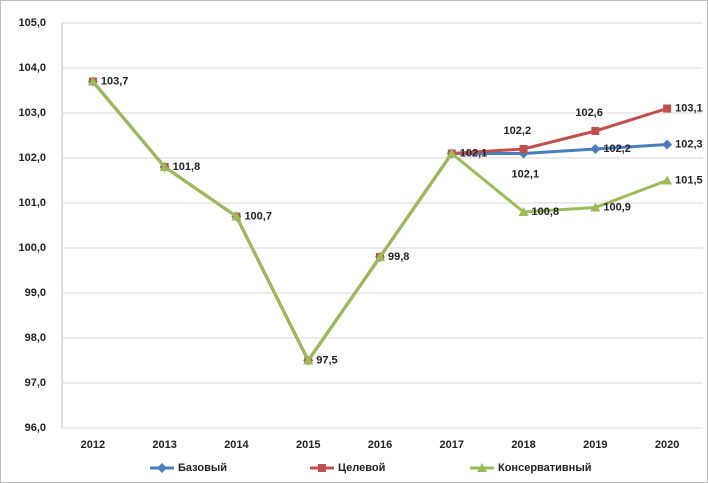 Image resolution: width=708 pixels, height=483 pixels. Describe the element at coordinates (35, 428) in the screenshot. I see `y-tick-label: 96,0` at that location.